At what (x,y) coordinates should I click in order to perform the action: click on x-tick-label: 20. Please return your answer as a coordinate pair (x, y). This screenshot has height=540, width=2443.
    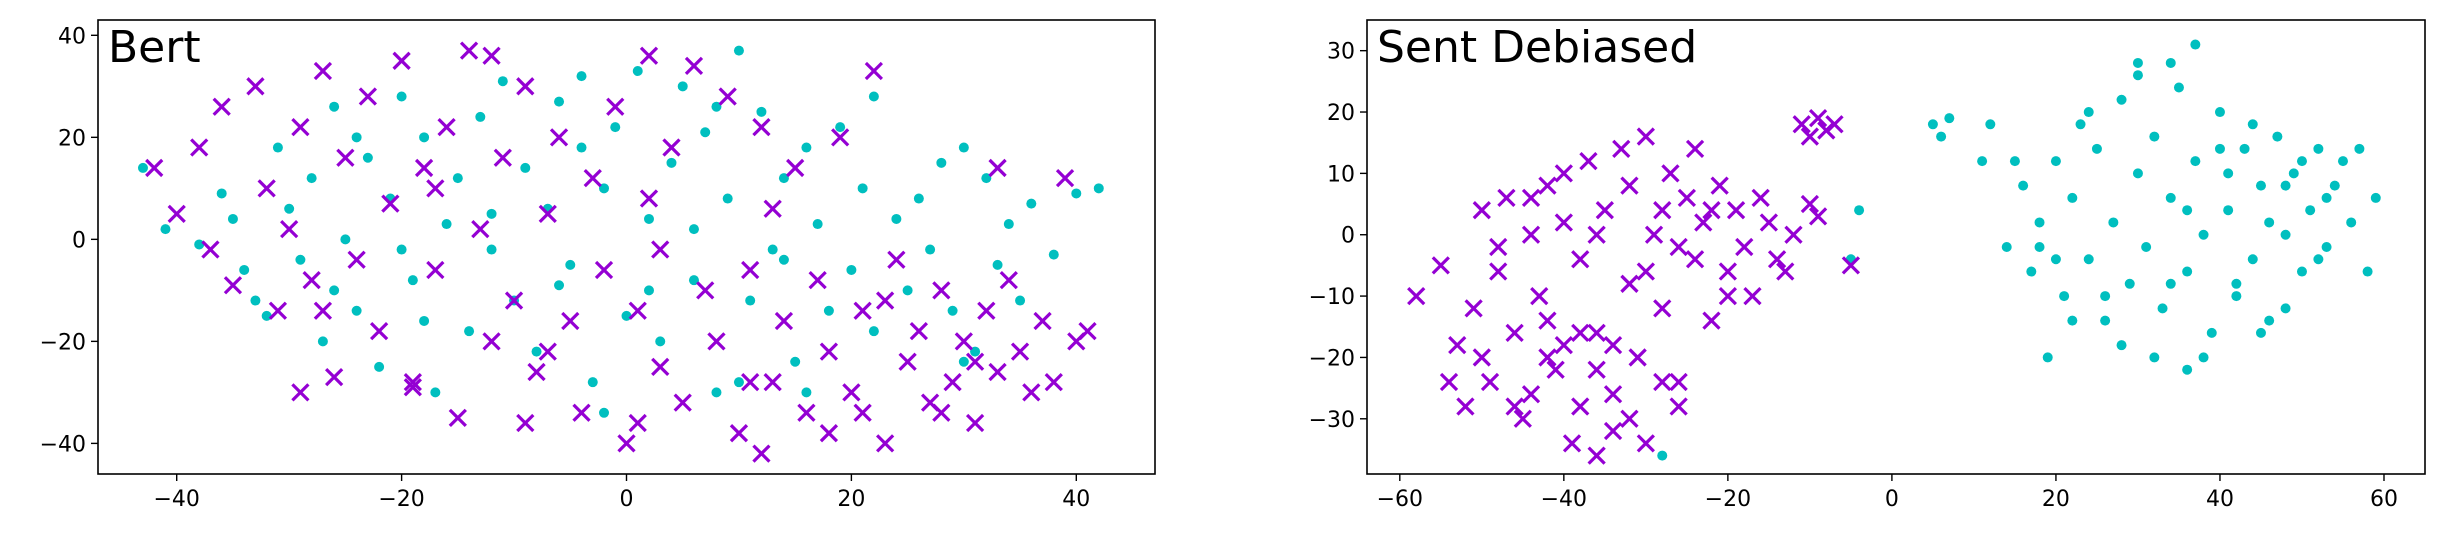
    Looking at the image, I should click on (2056, 499).